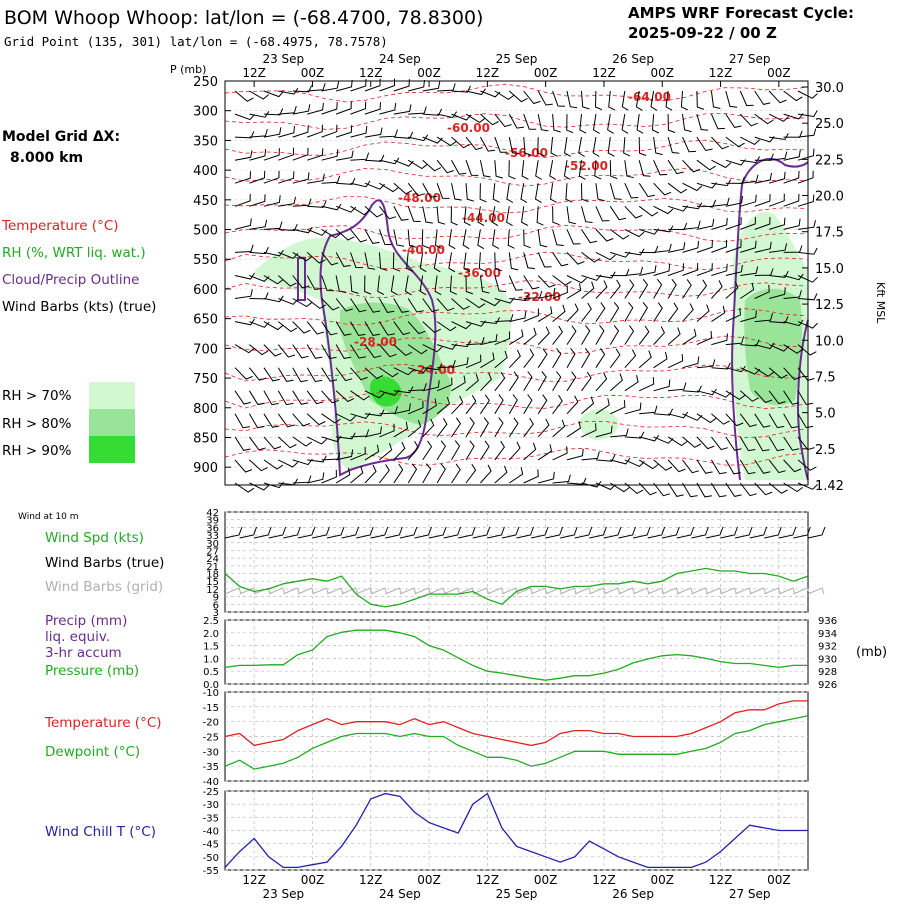 The image size is (900, 904). Describe the element at coordinates (211, 693) in the screenshot. I see `temp-panel-y-tick-label: -10` at that location.